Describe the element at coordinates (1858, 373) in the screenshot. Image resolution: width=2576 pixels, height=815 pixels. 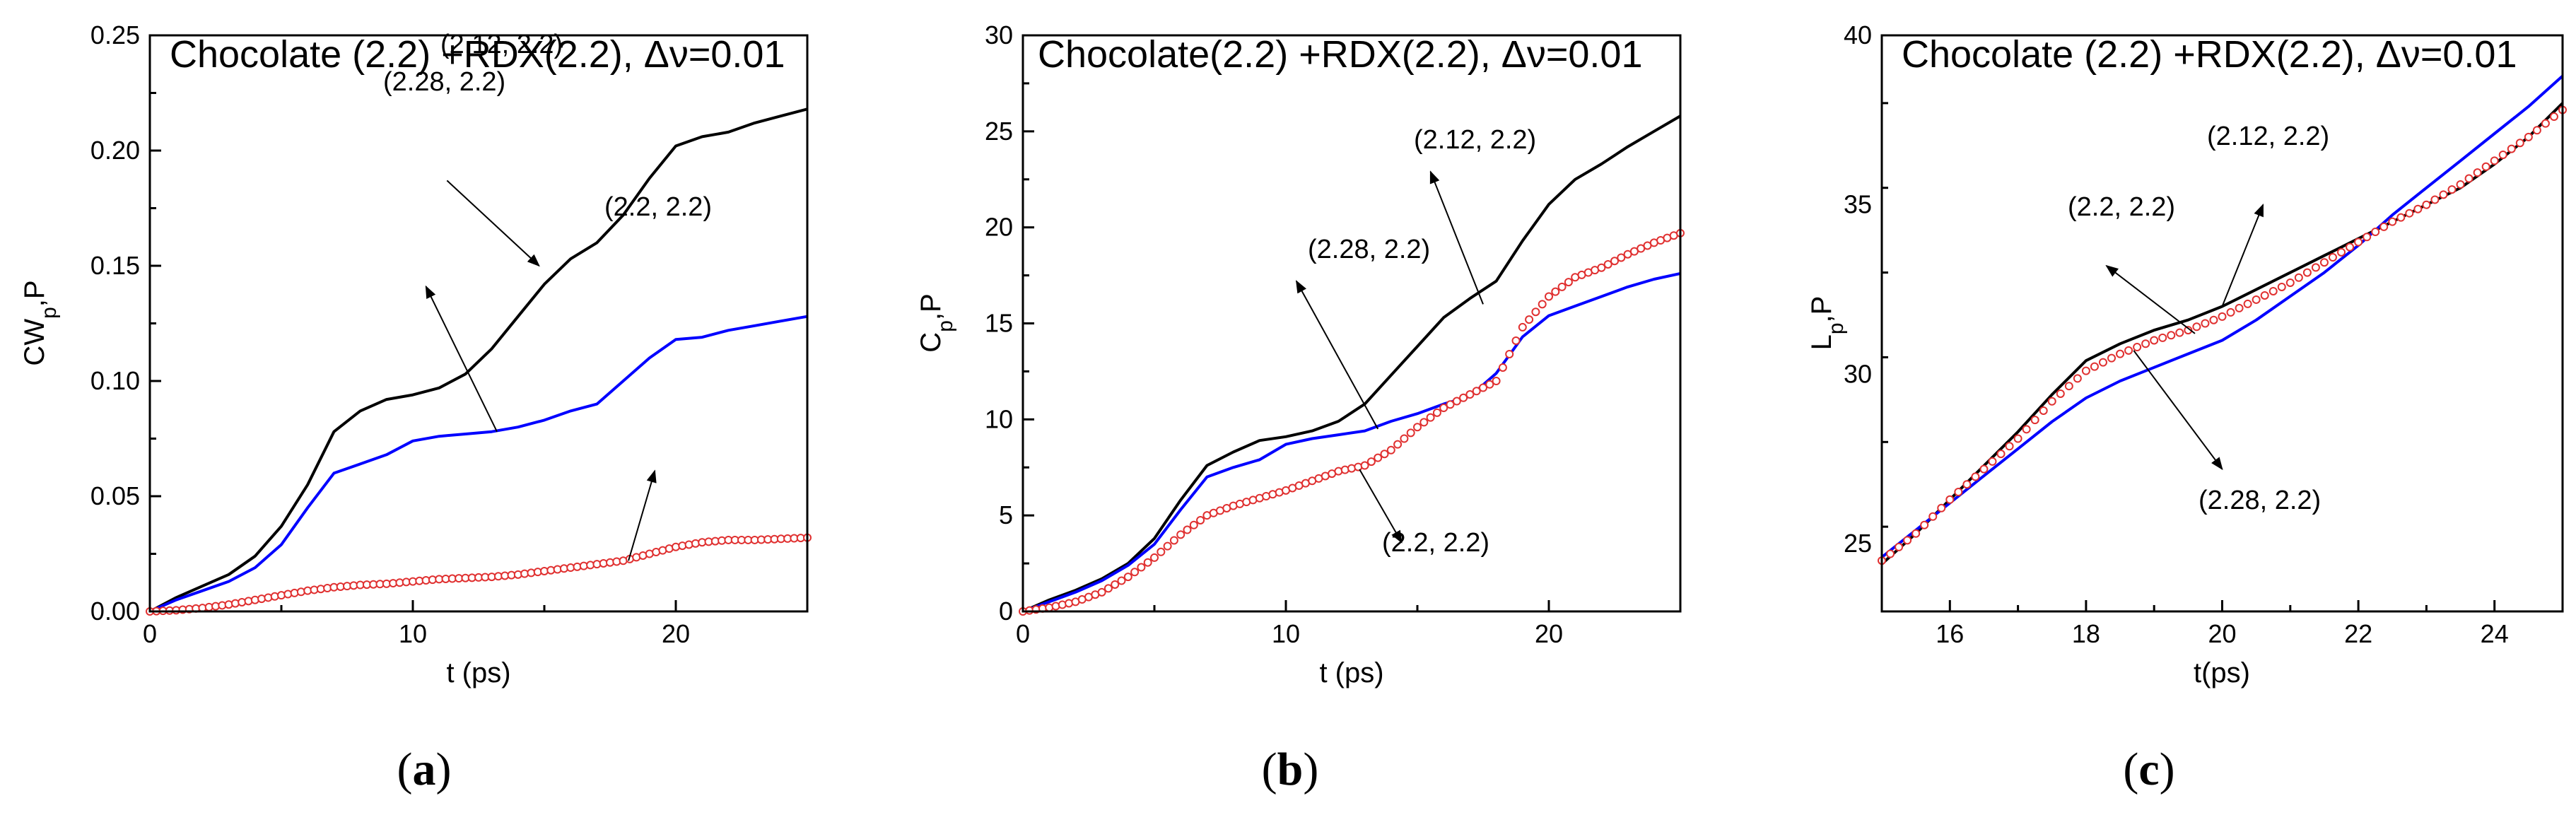
I see `y-tick-label: 30` at that location.